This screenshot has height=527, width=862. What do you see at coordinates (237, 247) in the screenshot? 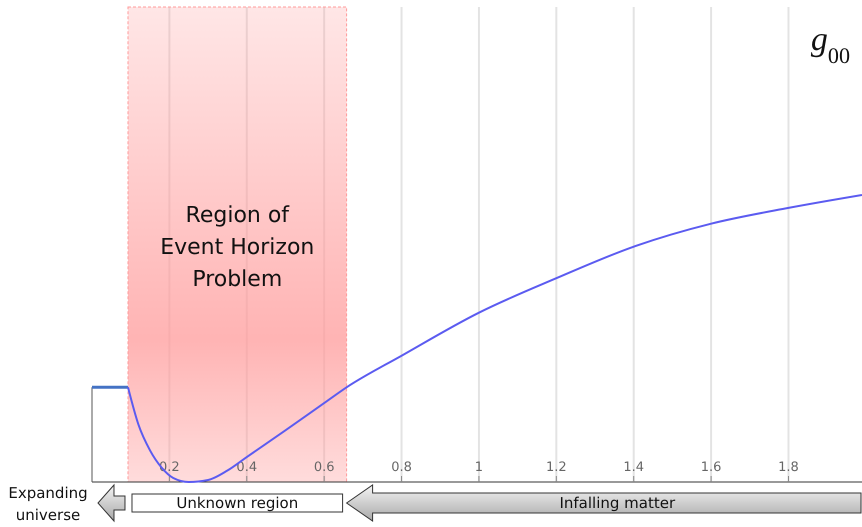
I see `band-label: Region of Event Horizon Problem` at bounding box center [237, 247].